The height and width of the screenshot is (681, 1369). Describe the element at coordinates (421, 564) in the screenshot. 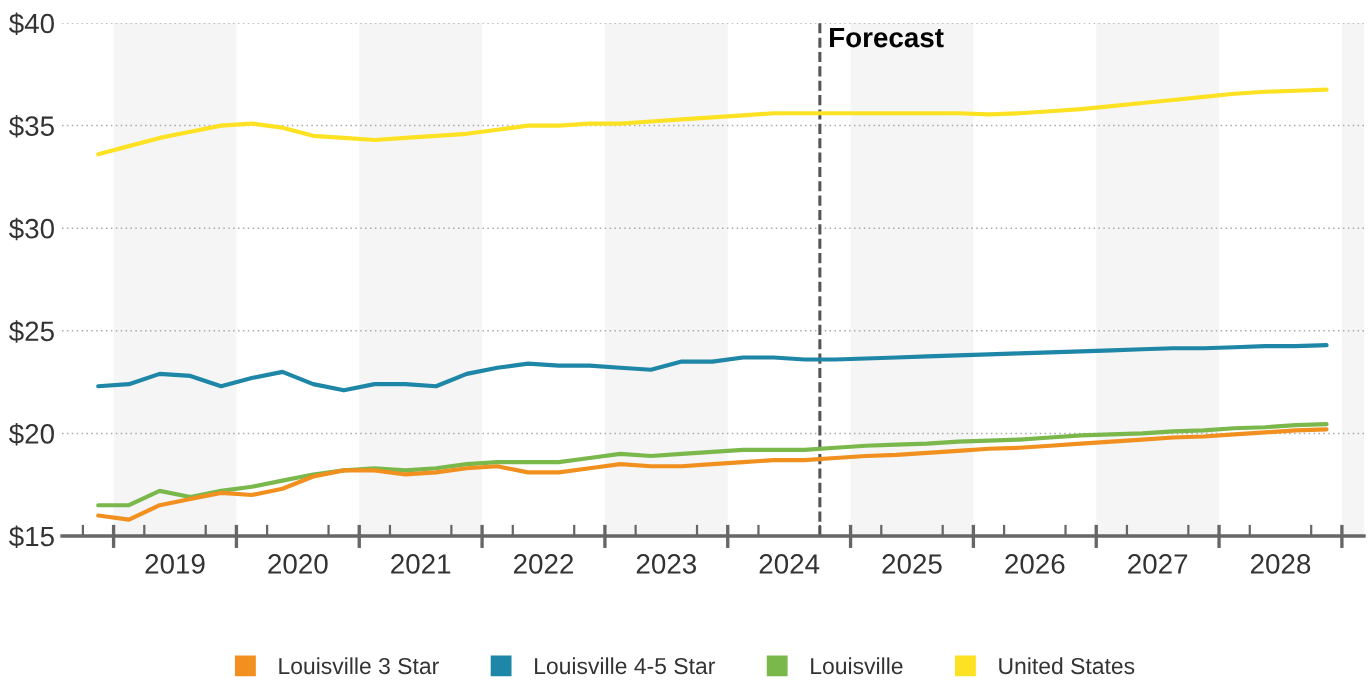

I see `x-tick-label: 2021` at that location.